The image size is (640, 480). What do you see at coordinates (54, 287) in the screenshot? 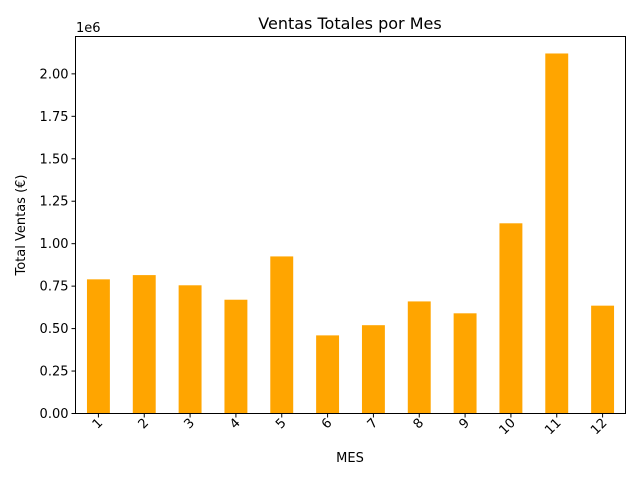
I see `y-tick-label: 0.75` at bounding box center [54, 287].